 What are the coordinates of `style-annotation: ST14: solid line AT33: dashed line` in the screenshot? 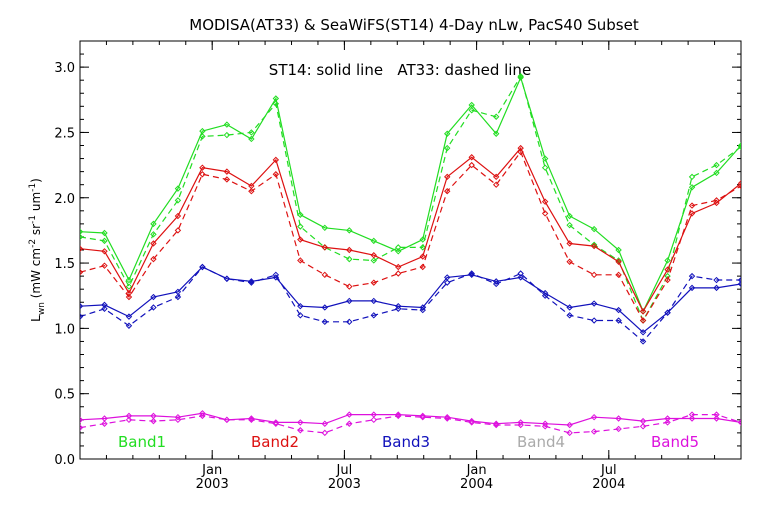 It's located at (400, 70).